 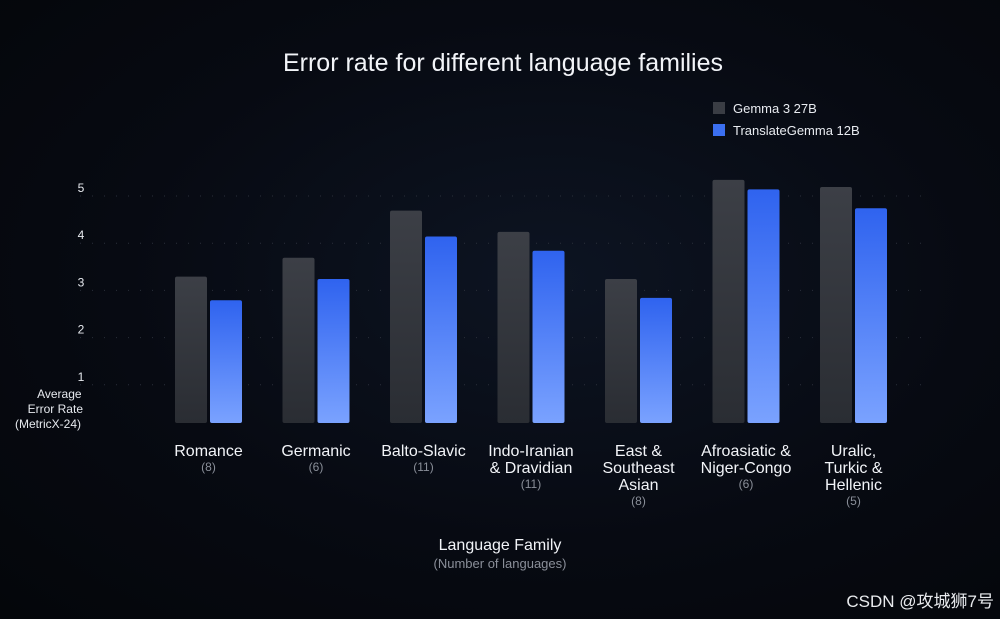 What do you see at coordinates (746, 468) in the screenshot?
I see `category-label-6-line-2: Niger-Congo` at bounding box center [746, 468].